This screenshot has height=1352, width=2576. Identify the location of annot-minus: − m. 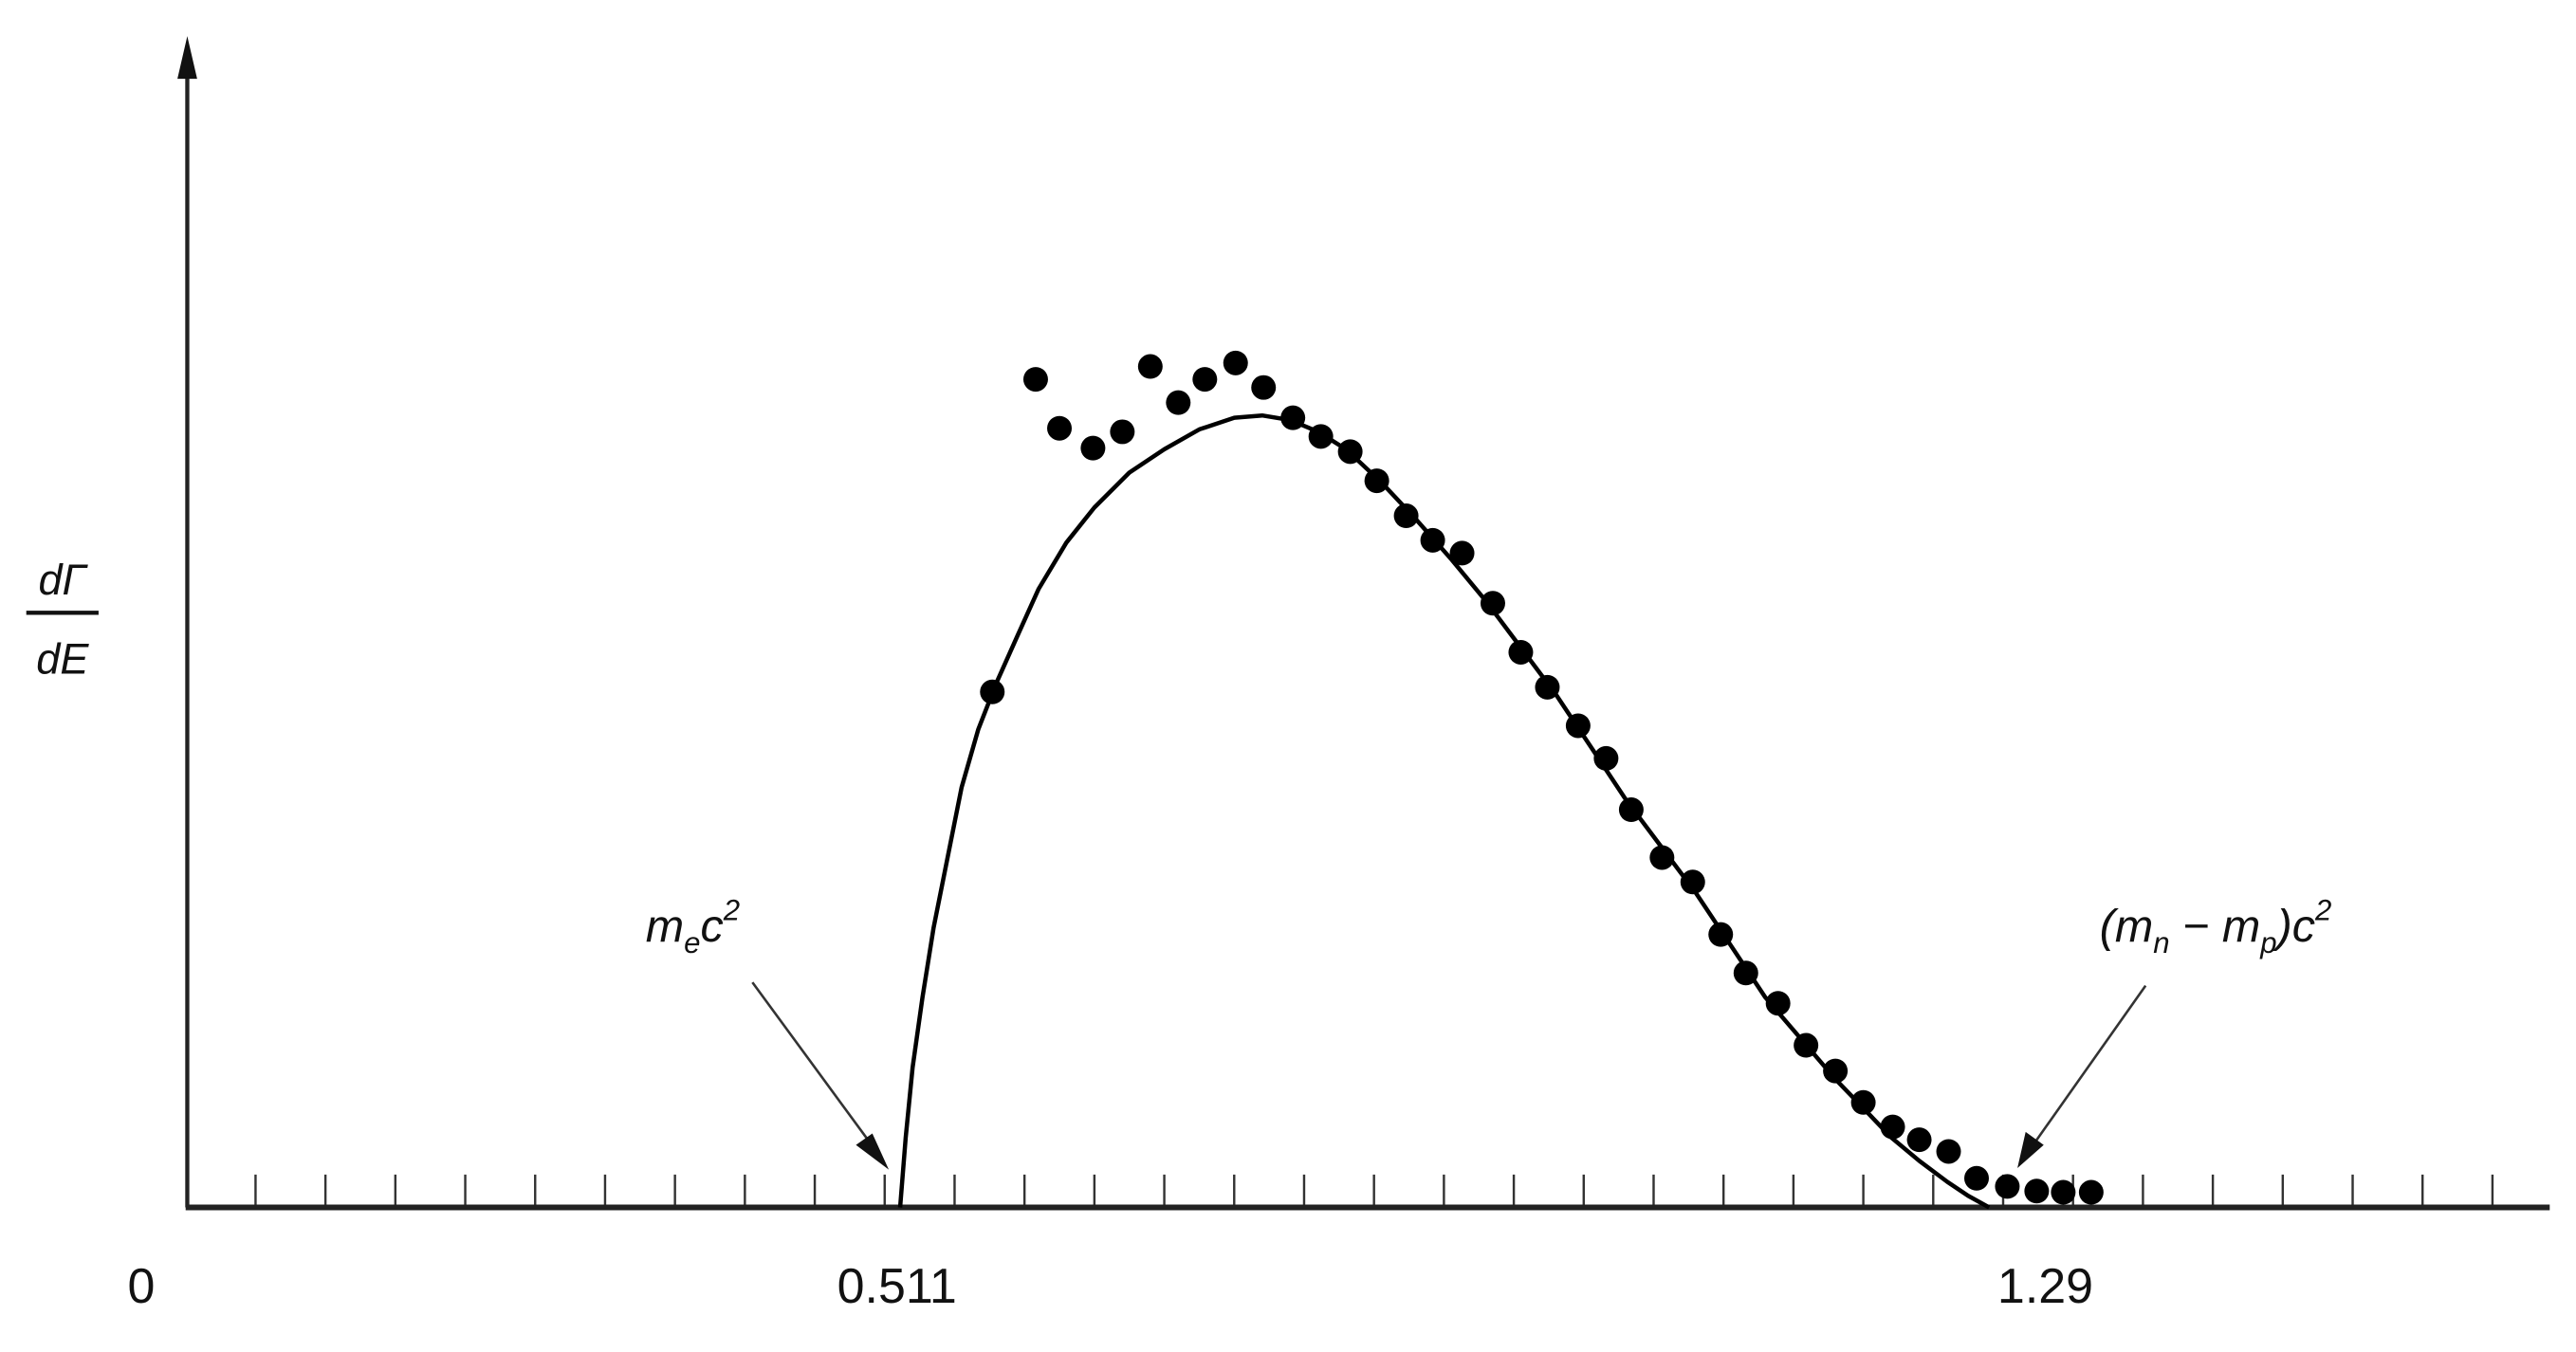
(2215, 926).